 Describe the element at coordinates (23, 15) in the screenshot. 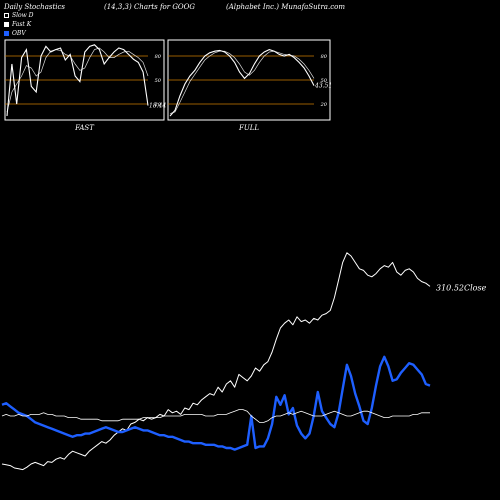

I see `legend-label-slow-d: Slow D` at that location.